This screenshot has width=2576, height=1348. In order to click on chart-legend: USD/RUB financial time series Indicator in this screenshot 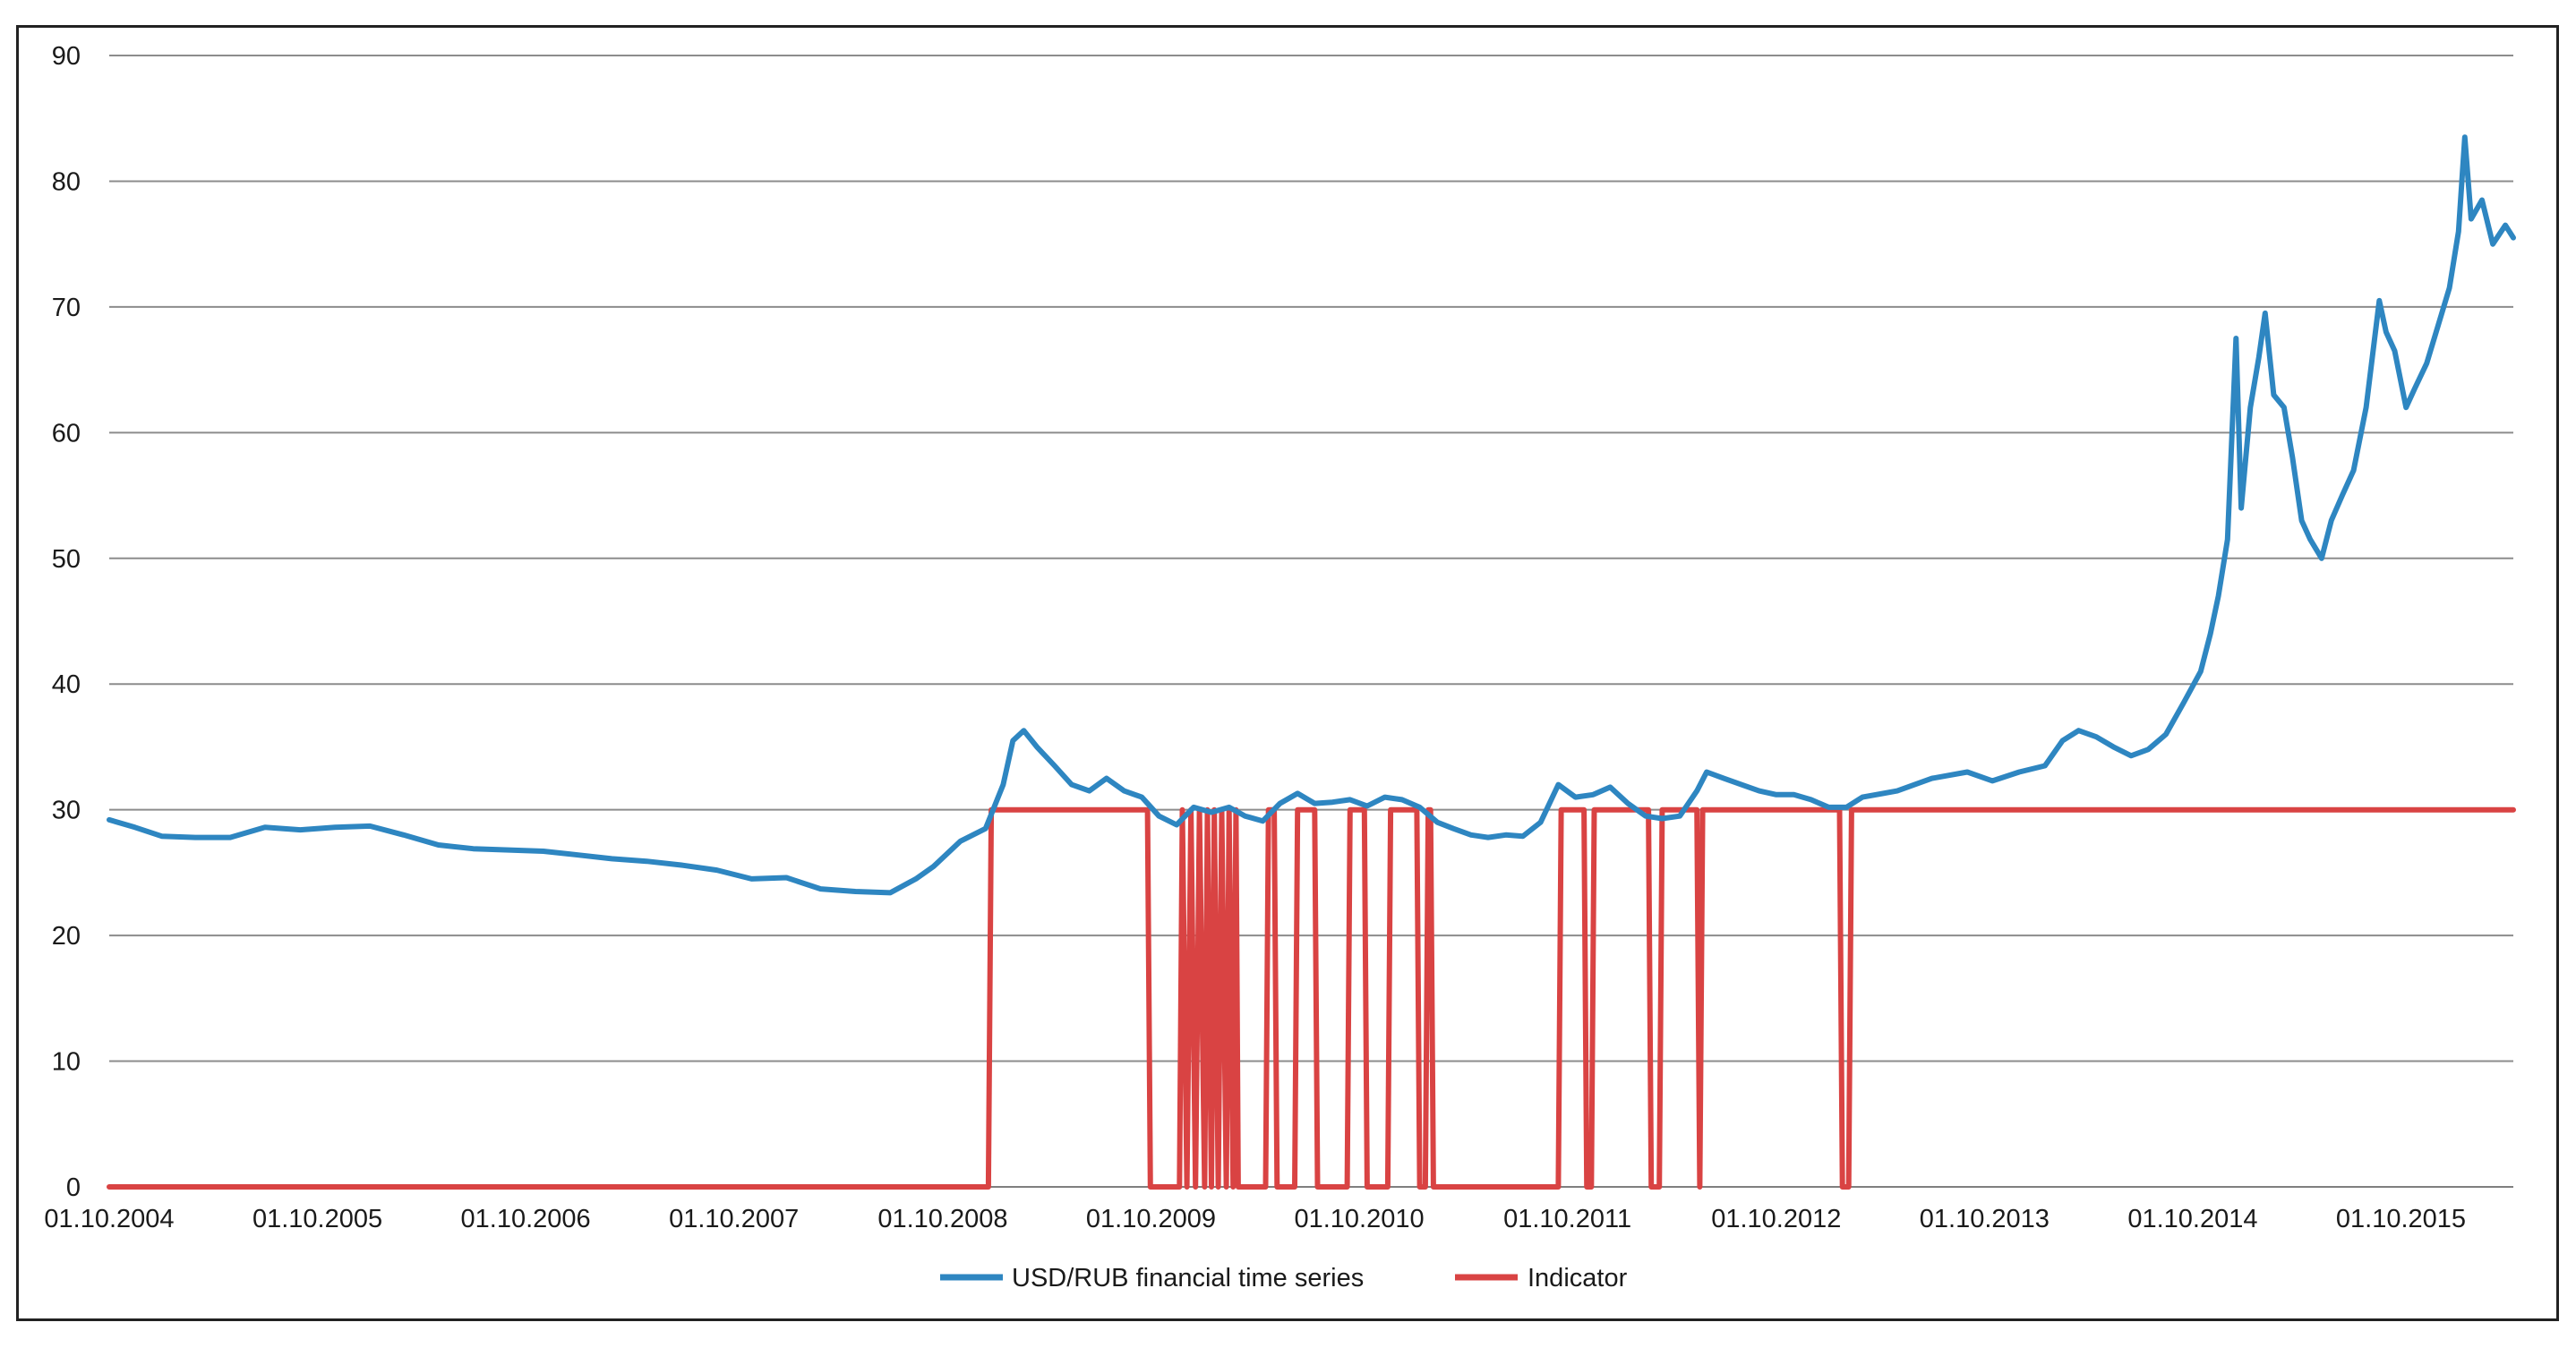, I will do `click(1284, 1278)`.